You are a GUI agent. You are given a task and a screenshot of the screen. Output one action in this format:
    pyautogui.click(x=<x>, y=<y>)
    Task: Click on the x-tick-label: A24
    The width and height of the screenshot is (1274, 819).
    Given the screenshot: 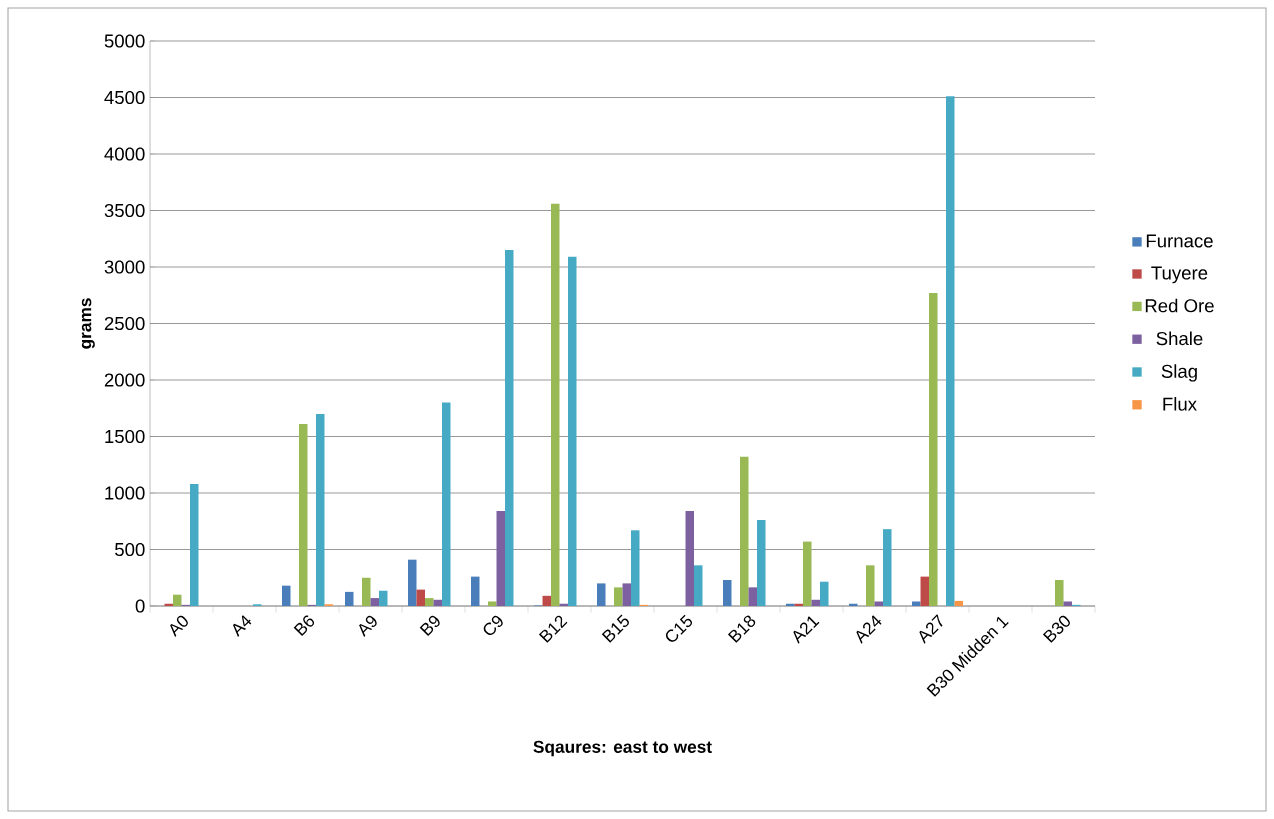 What is the action you would take?
    pyautogui.click(x=869, y=629)
    